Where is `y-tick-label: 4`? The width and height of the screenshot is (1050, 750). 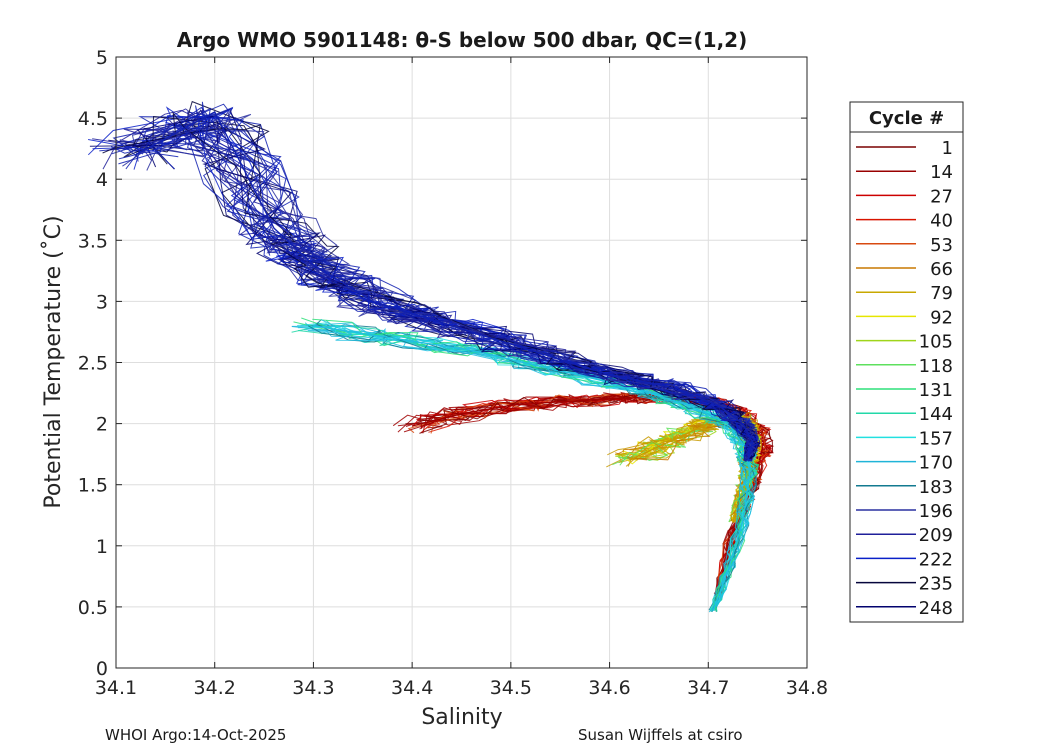
y-tick-label: 4 is located at coordinates (102, 180).